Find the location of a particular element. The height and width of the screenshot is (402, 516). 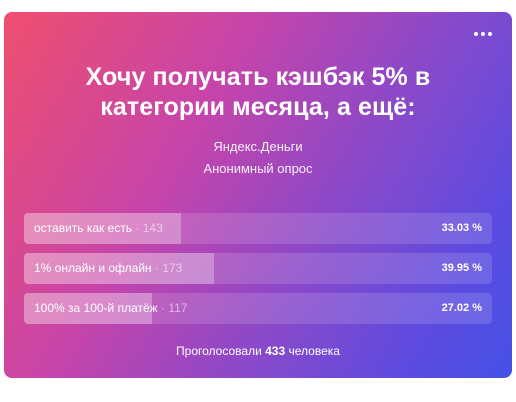

more-options-icon is located at coordinates (485, 34).